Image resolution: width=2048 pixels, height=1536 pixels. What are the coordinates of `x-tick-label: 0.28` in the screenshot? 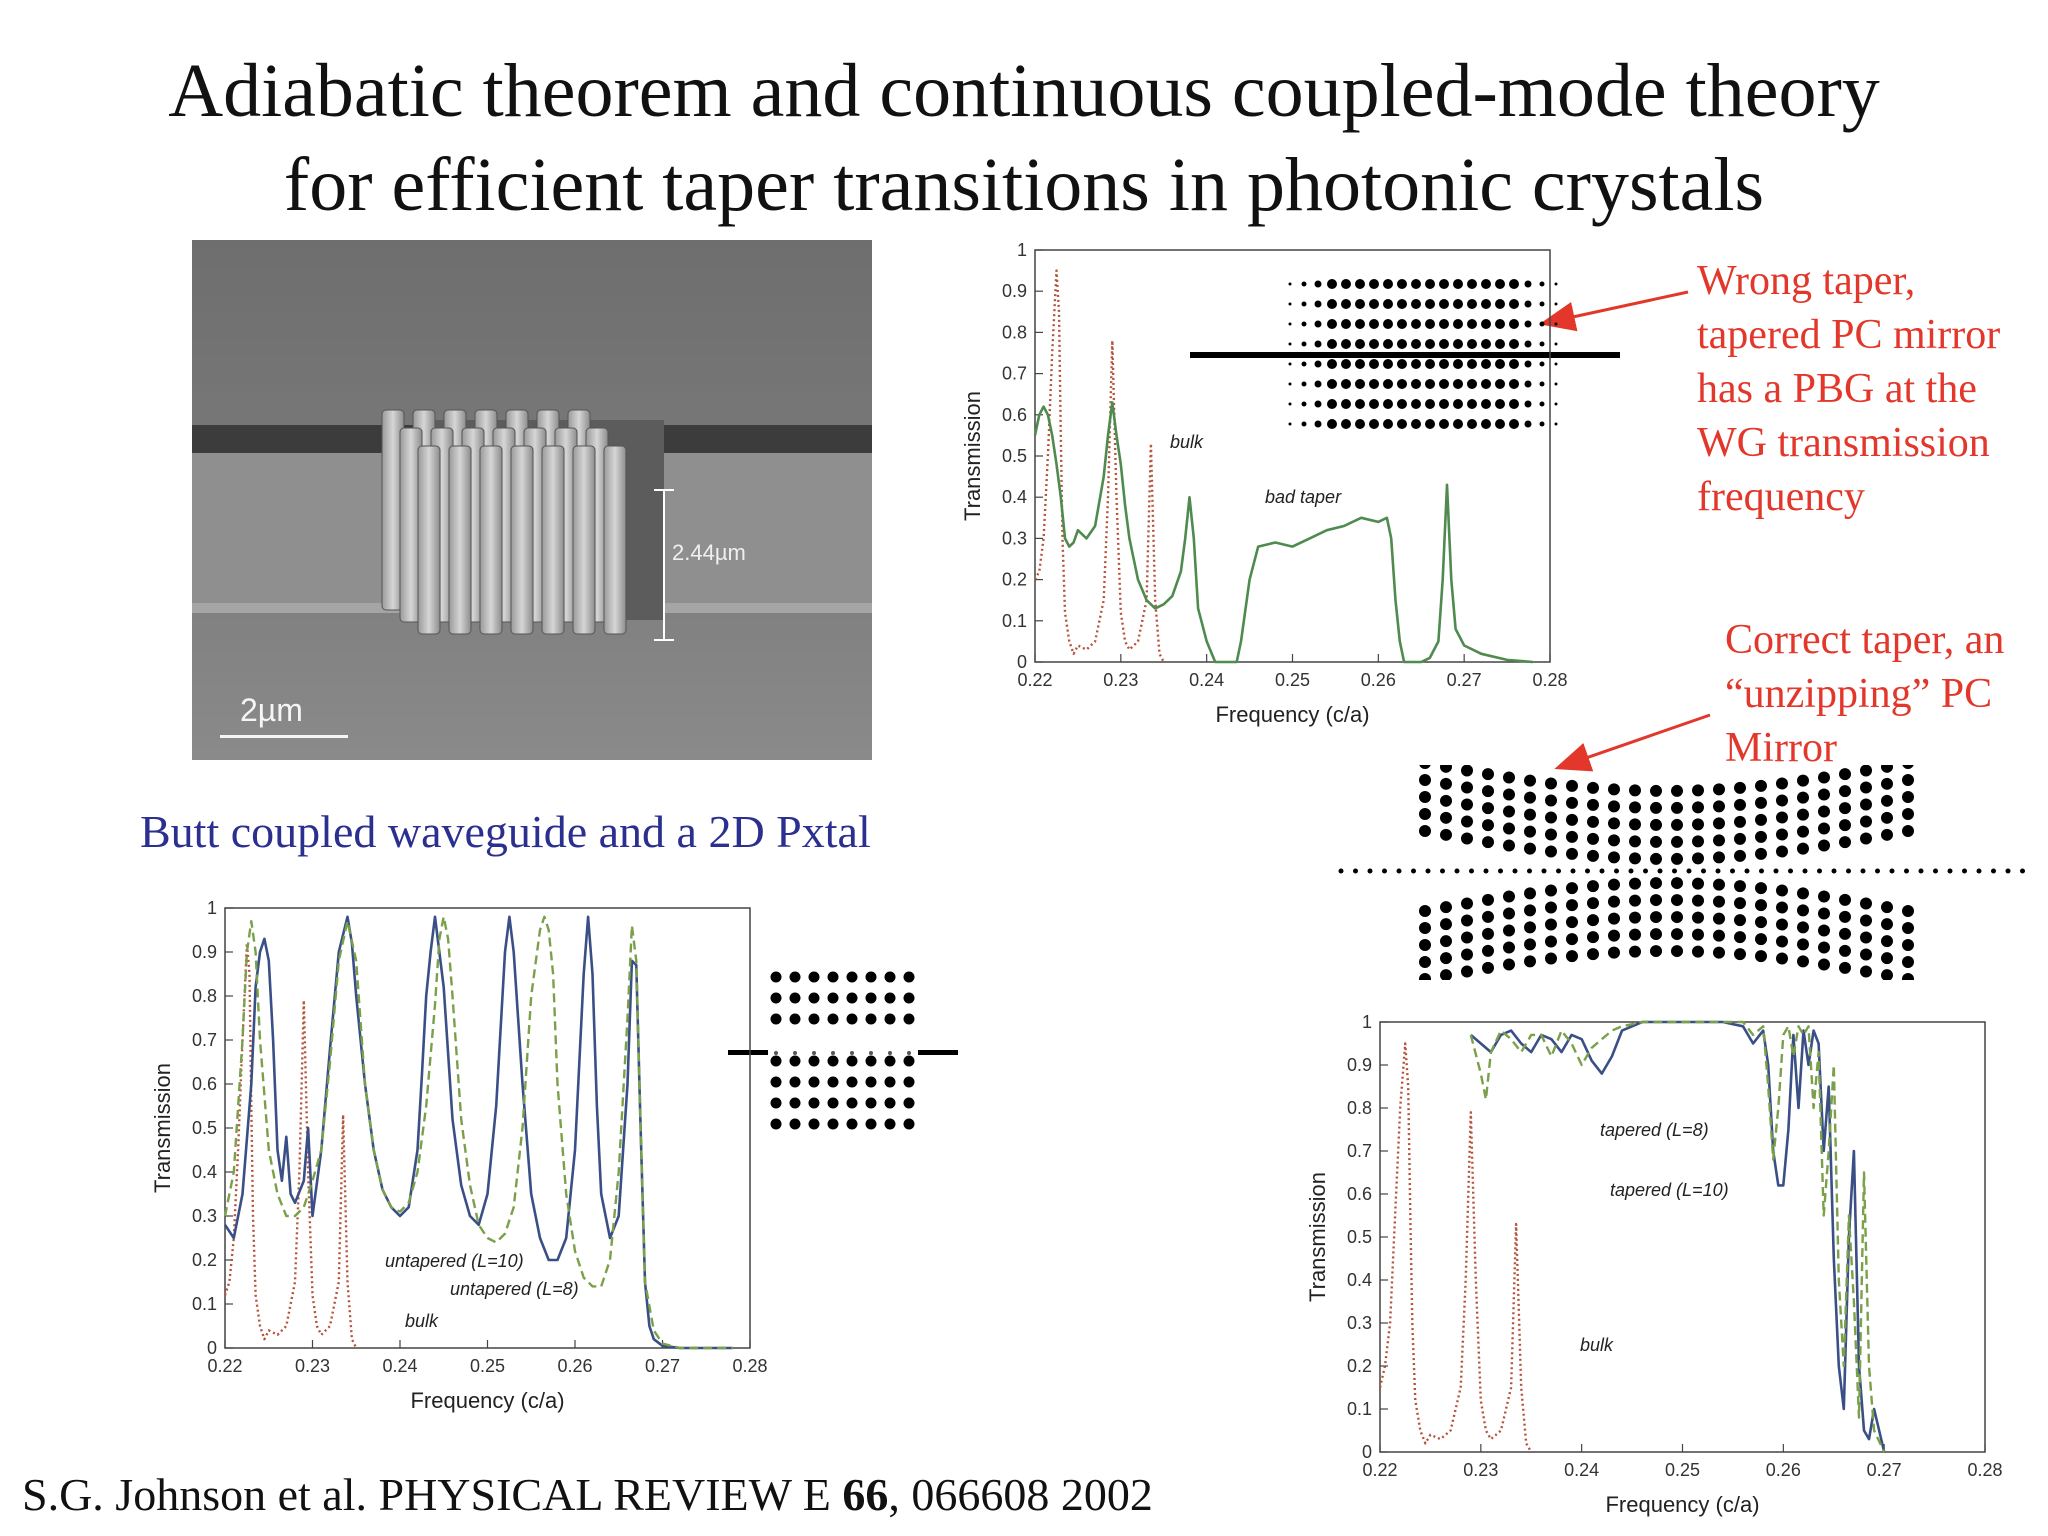 It's located at (1984, 1470).